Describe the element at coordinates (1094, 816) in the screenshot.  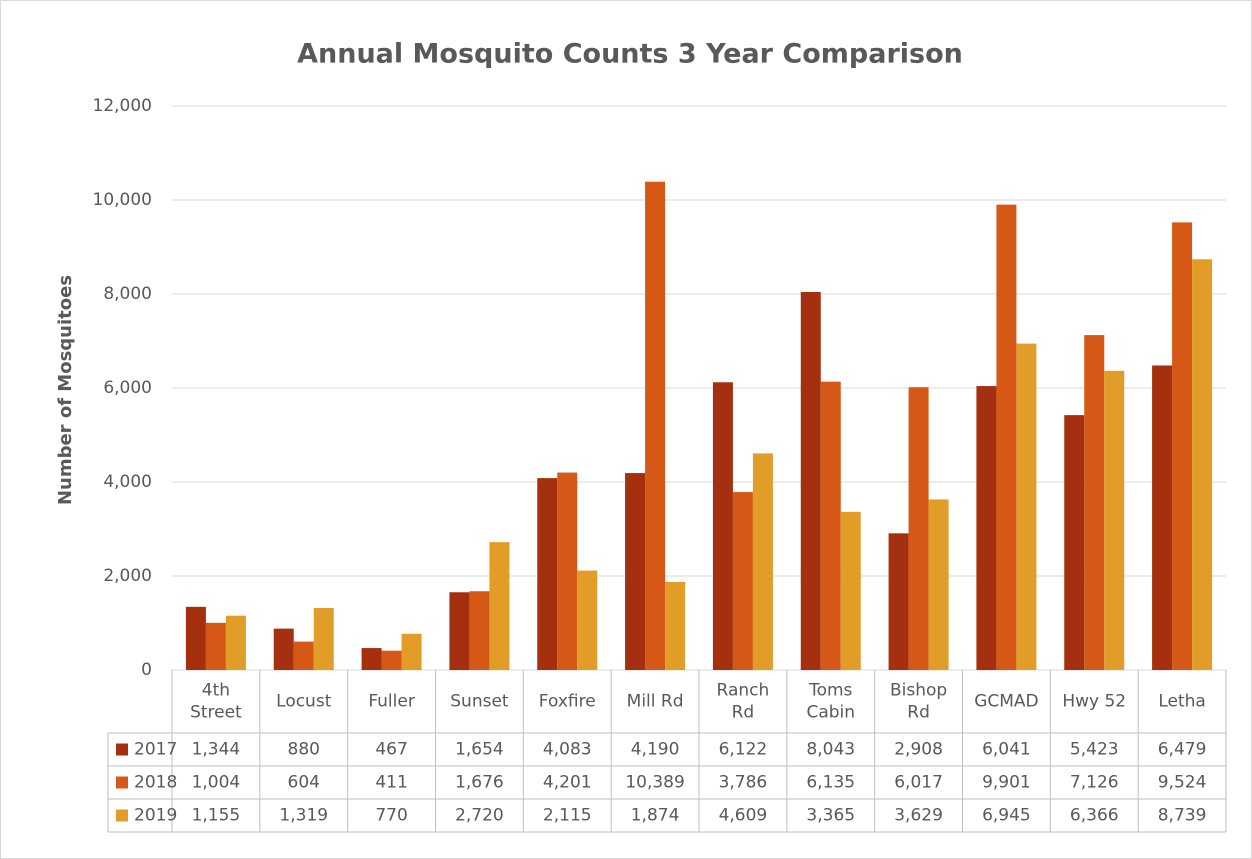
I see `table-value: 6,366` at that location.